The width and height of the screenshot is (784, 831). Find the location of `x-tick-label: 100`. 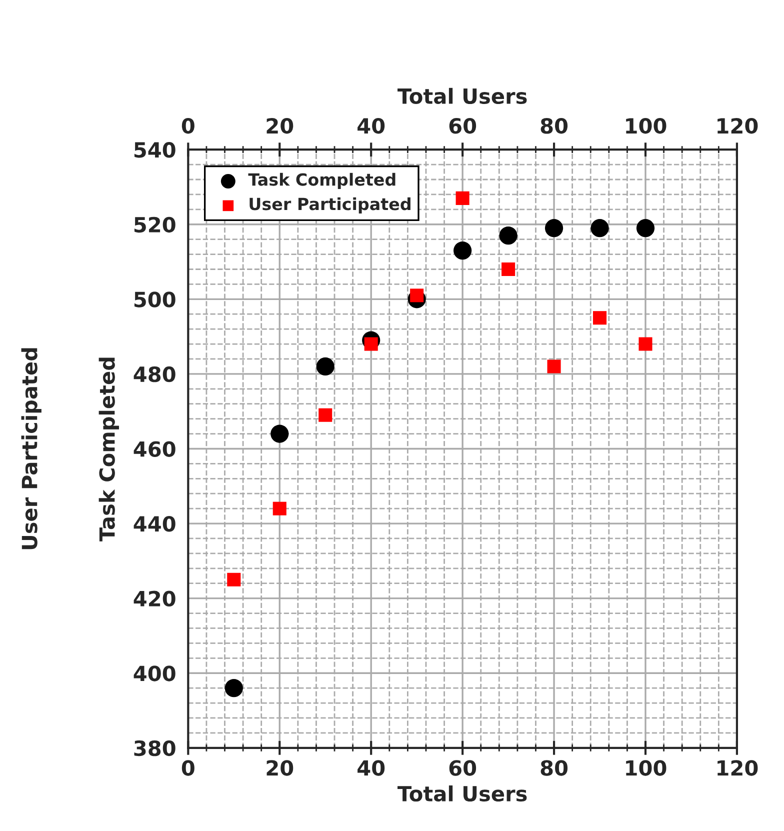

x-tick-label: 100 is located at coordinates (646, 768).